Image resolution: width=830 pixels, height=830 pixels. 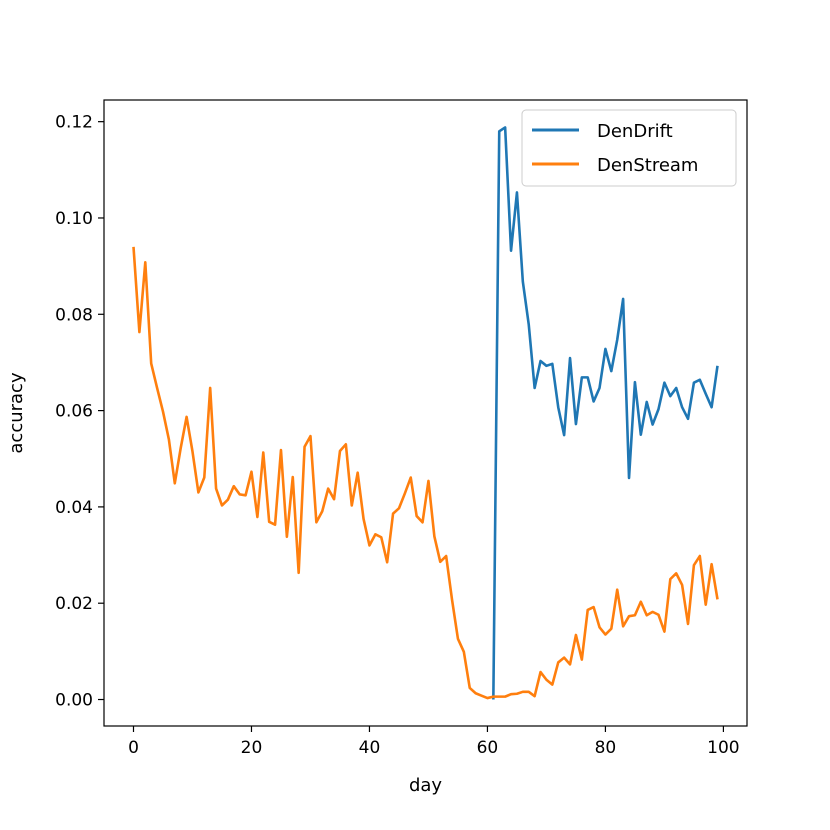 What do you see at coordinates (647, 165) in the screenshot?
I see `legend-label-denstream: DenStream` at bounding box center [647, 165].